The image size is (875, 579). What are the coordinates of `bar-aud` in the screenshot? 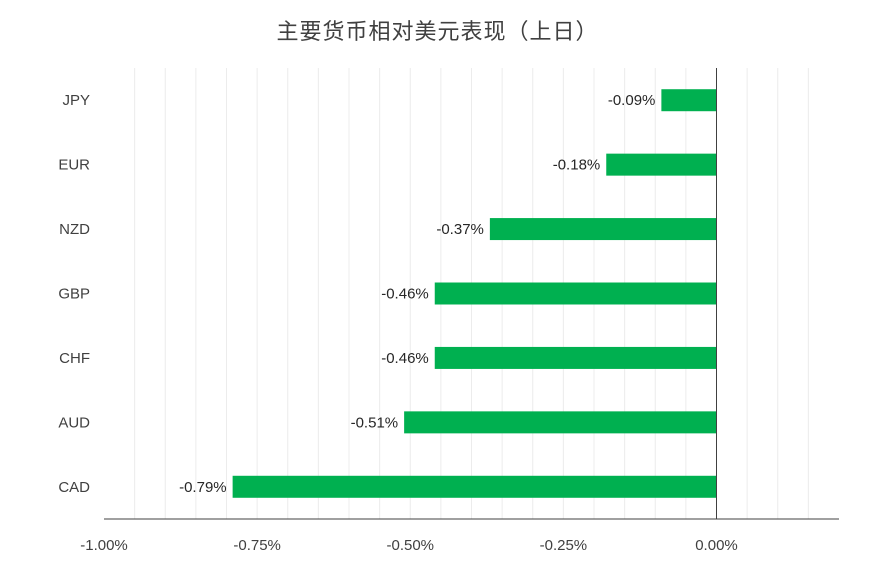 It's located at (560, 422).